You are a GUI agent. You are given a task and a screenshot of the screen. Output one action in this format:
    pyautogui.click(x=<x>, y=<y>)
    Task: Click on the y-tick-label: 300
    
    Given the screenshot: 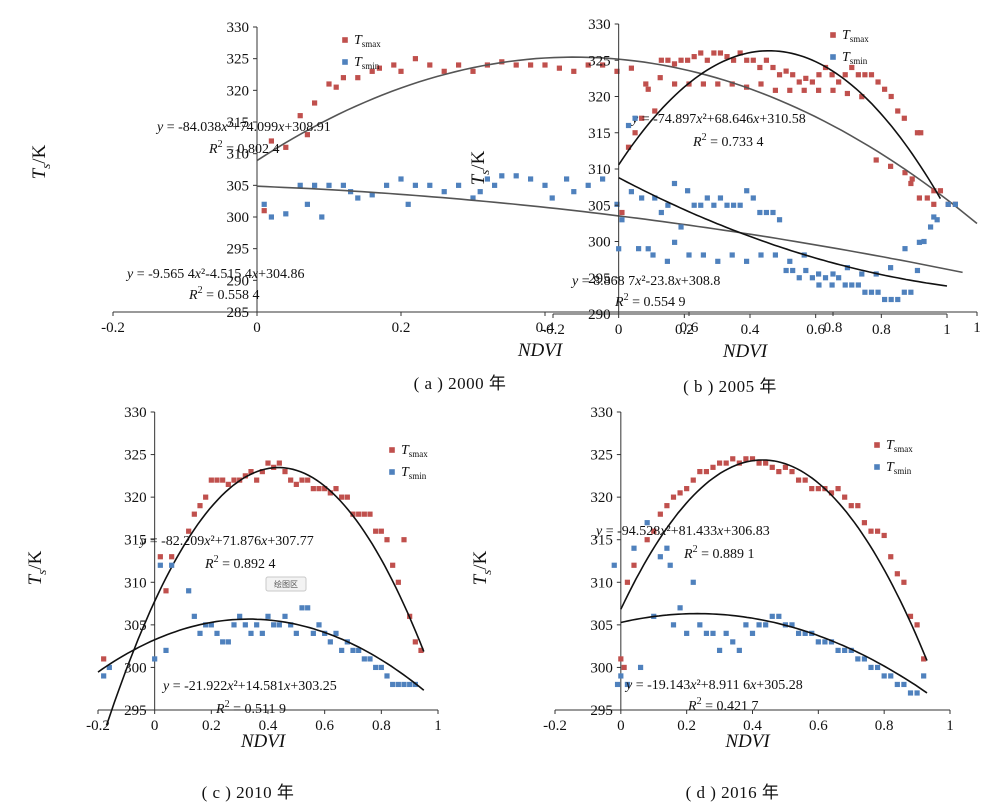 What is the action you would take?
    pyautogui.click(x=599, y=243)
    